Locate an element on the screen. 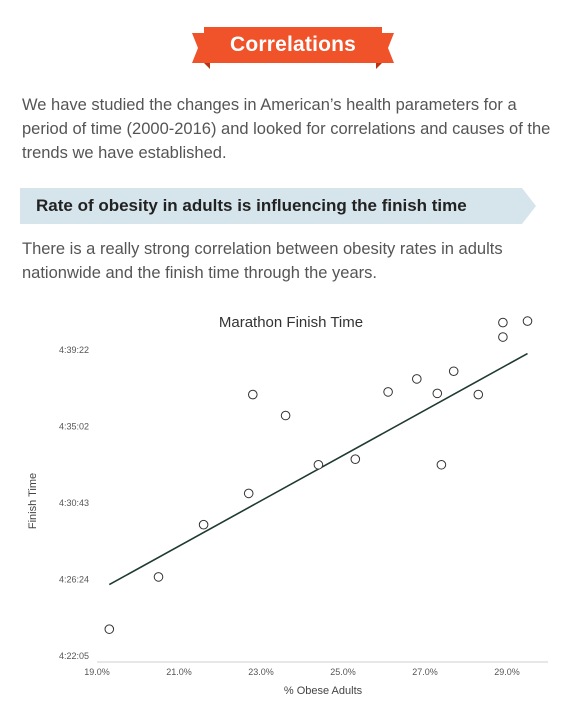 This screenshot has width=586, height=717. y-tick-label: 4:22:05 is located at coordinates (74, 656).